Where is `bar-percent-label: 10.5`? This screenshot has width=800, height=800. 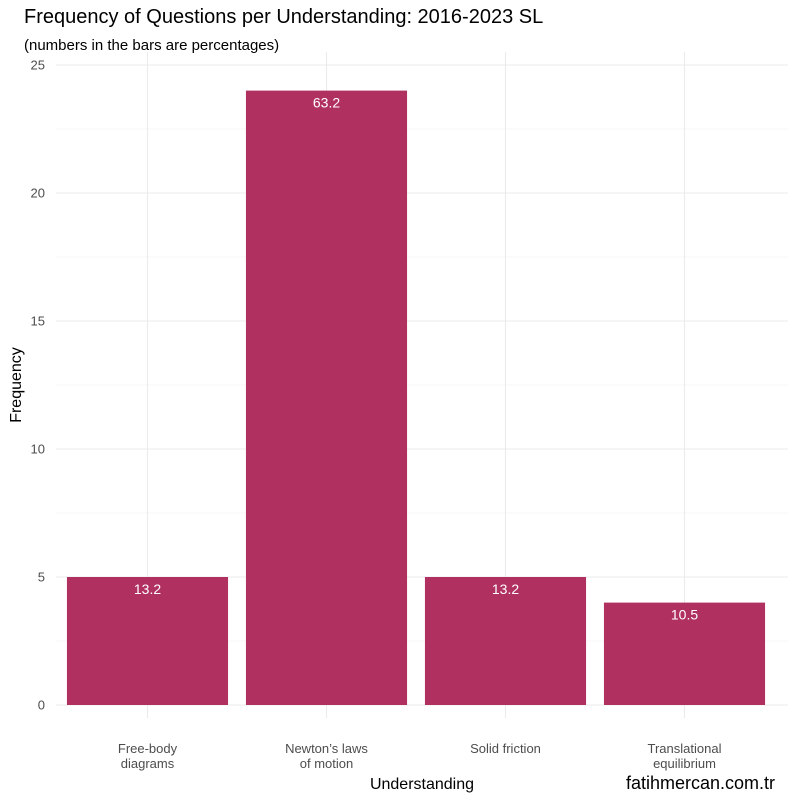 bar-percent-label: 10.5 is located at coordinates (684, 615).